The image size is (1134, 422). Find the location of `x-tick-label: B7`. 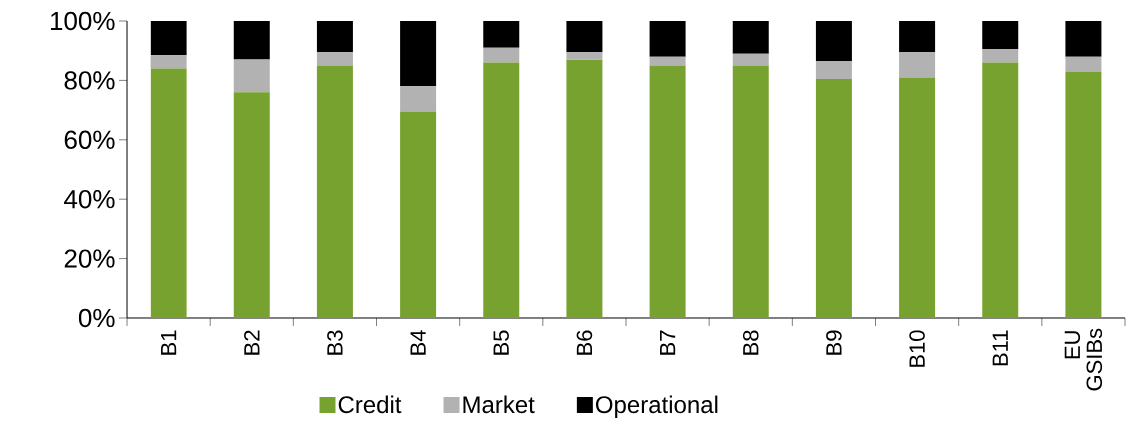

x-tick-label: B7 is located at coordinates (668, 342).